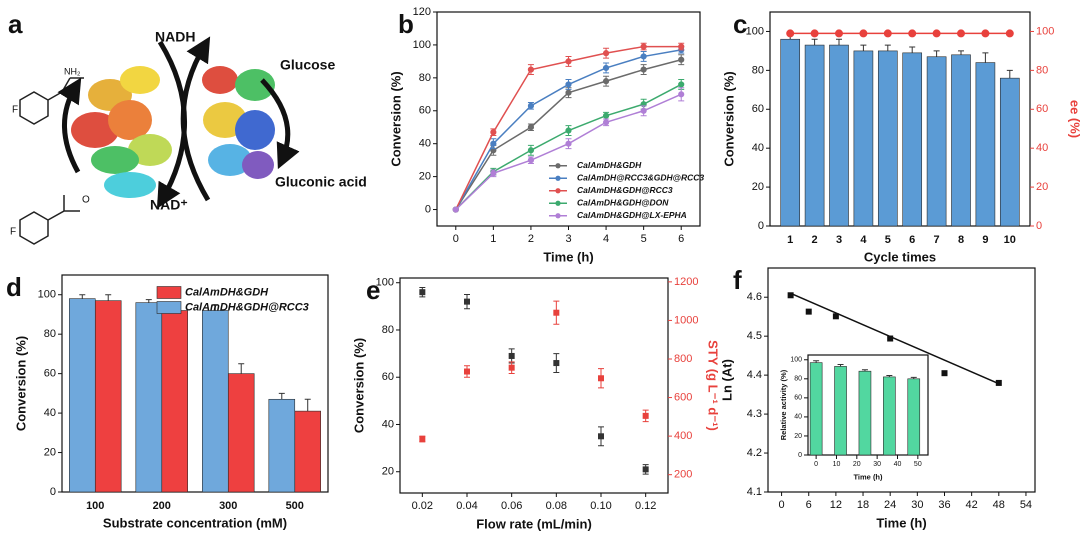 The width and height of the screenshot is (1080, 535). Describe the element at coordinates (72, 71) in the screenshot. I see `atom: NH₂` at that location.